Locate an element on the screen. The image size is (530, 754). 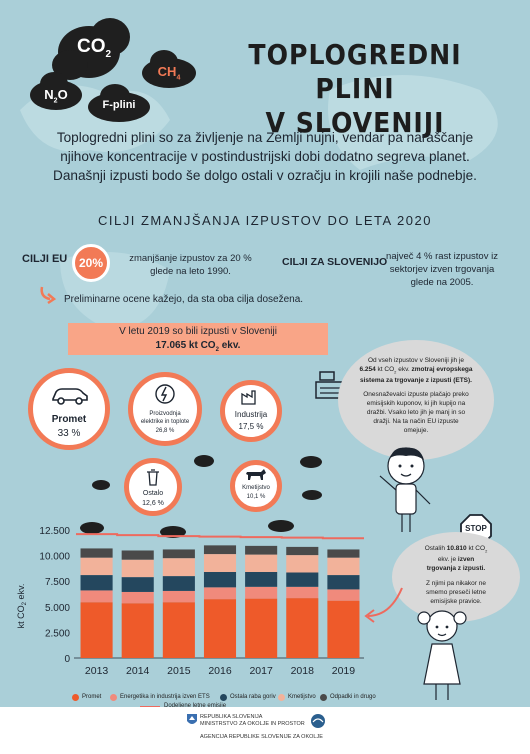
targets-title: CILJI ZMANJŠANJA IZPUSTOV DO LETA 2020 is located at coordinates (265, 220).